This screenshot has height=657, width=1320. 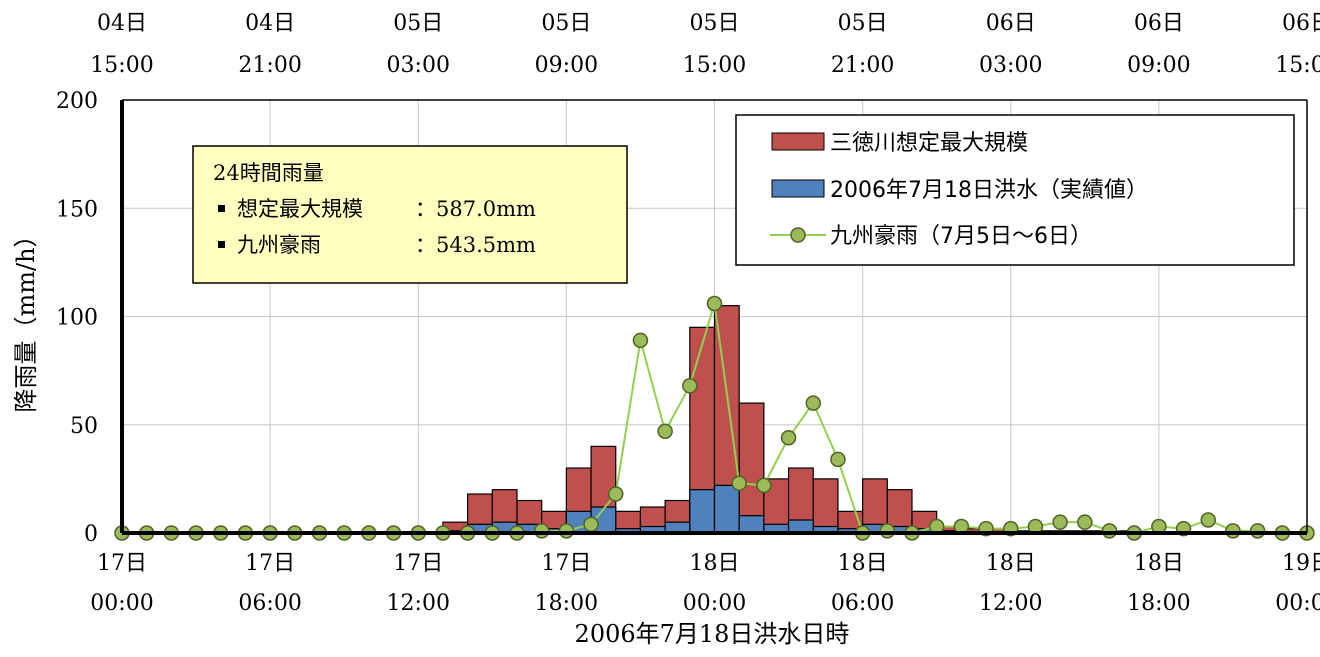 What do you see at coordinates (91, 534) in the screenshot?
I see `y-tick-label: 0` at bounding box center [91, 534].